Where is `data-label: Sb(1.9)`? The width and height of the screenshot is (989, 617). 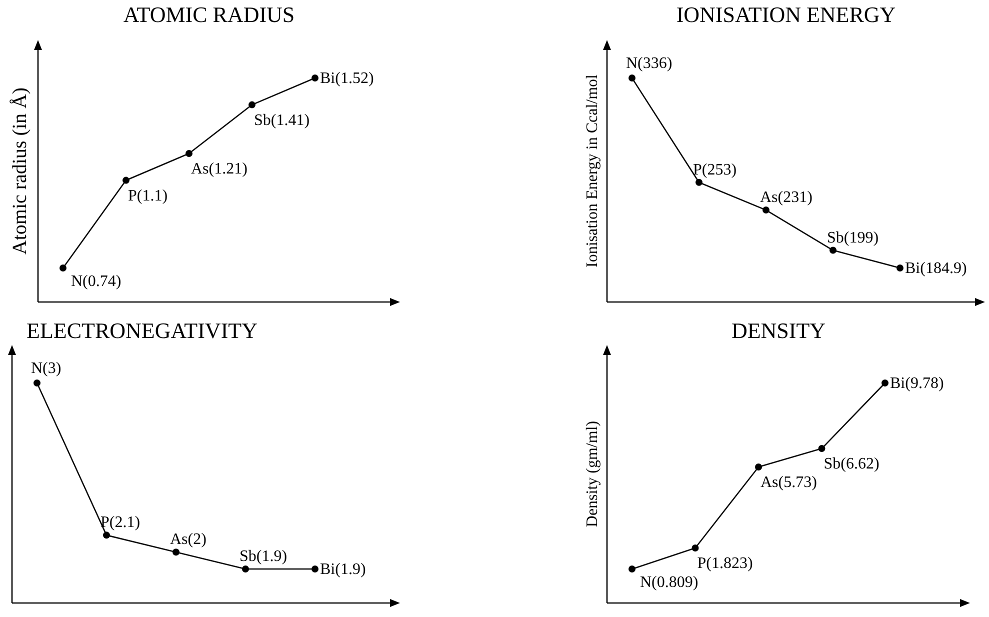
data-label: Sb(1.9) is located at coordinates (264, 556).